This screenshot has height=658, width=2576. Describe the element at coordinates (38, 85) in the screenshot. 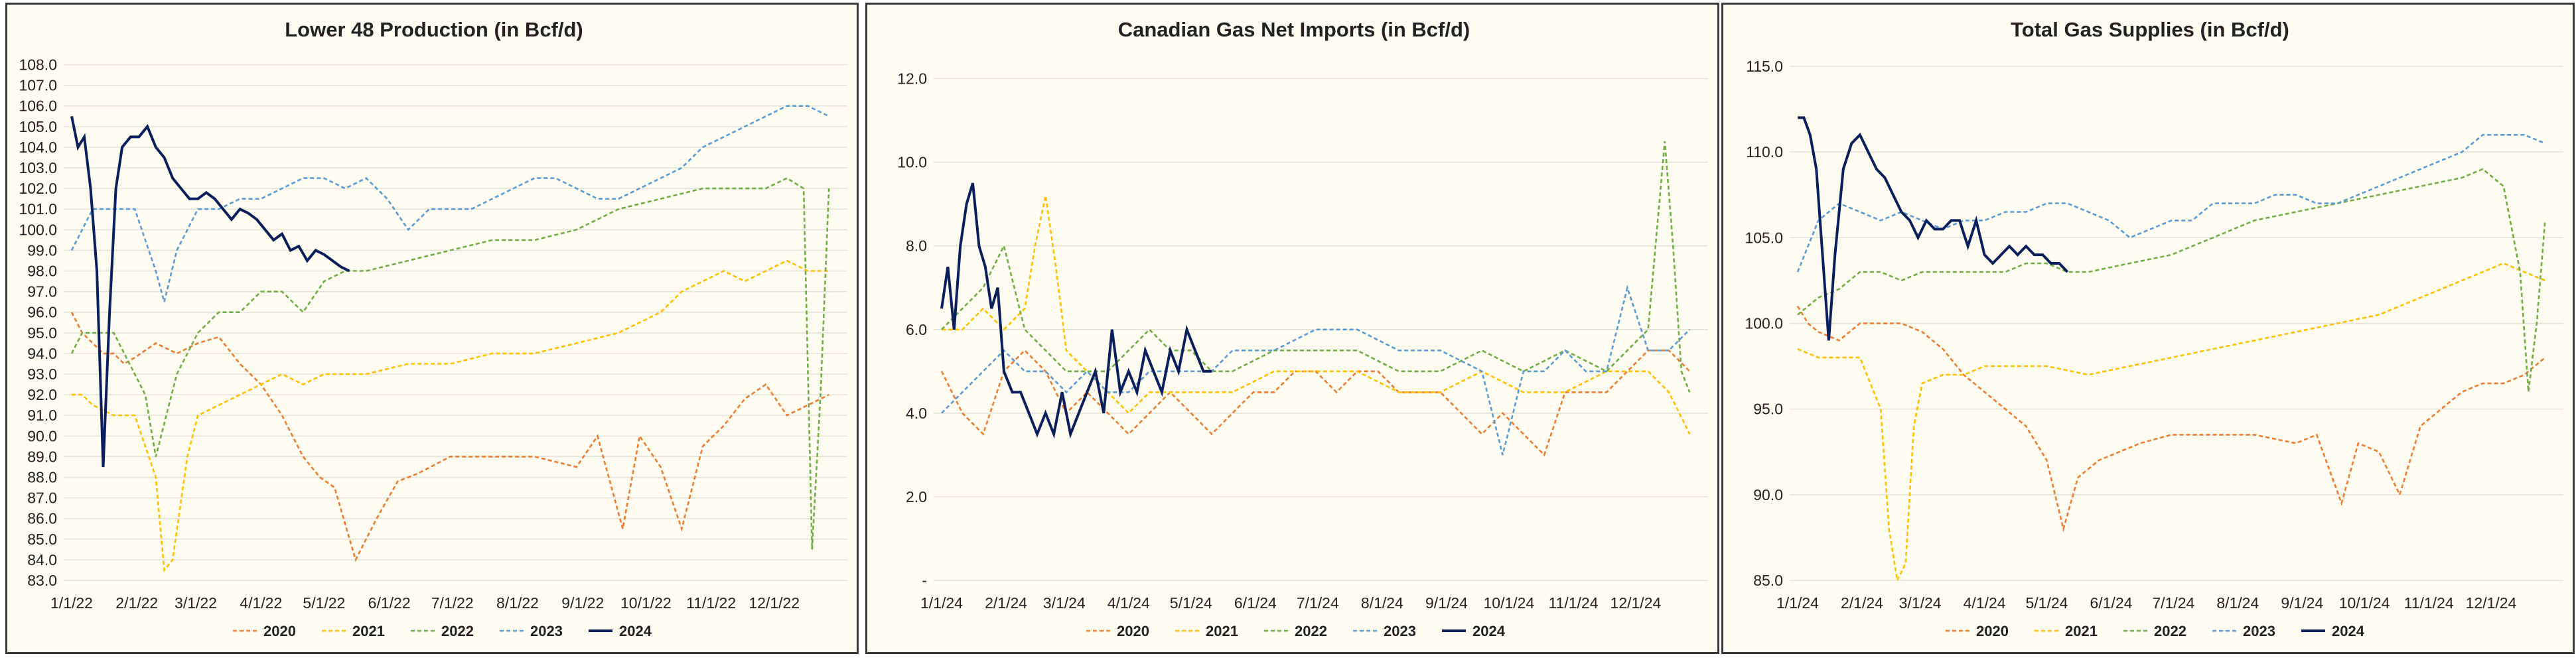

I see `y-tick-label: 107.0` at that location.